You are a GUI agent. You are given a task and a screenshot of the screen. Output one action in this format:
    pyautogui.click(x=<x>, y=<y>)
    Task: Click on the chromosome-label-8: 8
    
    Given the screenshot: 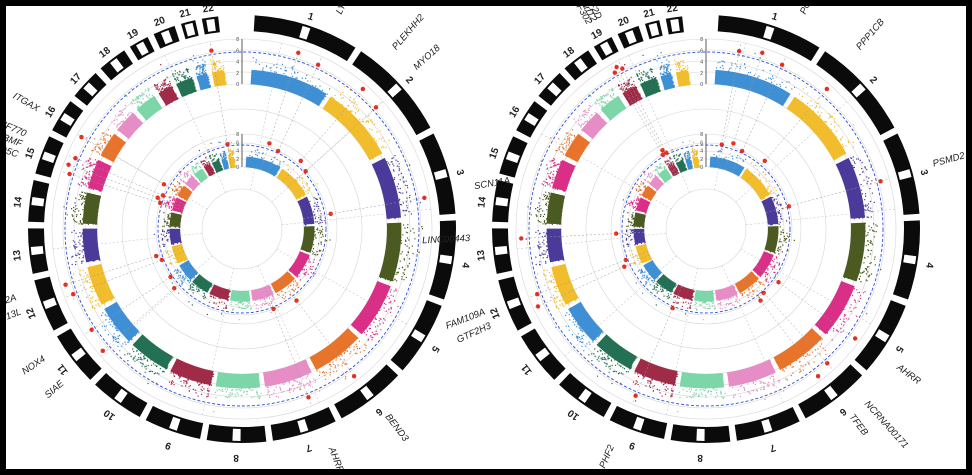 What is the action you would take?
    pyautogui.click(x=700, y=457)
    